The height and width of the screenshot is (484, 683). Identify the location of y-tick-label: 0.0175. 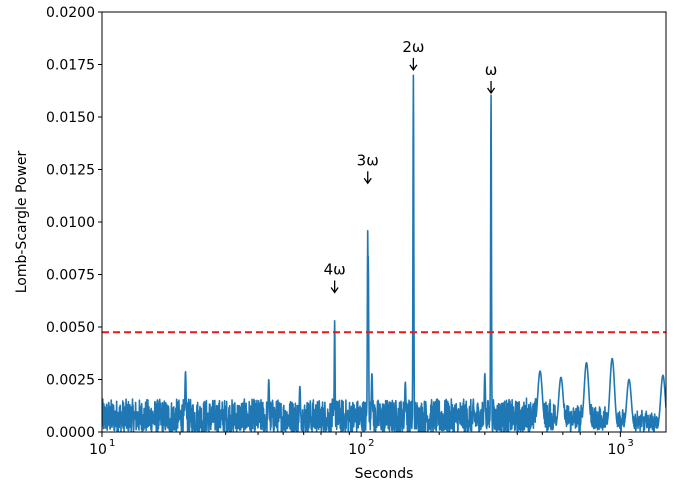
(70, 66).